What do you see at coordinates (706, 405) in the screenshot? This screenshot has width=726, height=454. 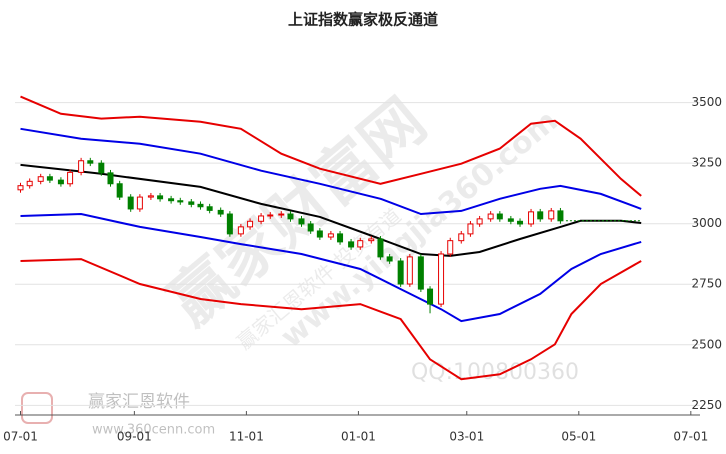 I see `y-tick-label: 2250` at bounding box center [706, 405].